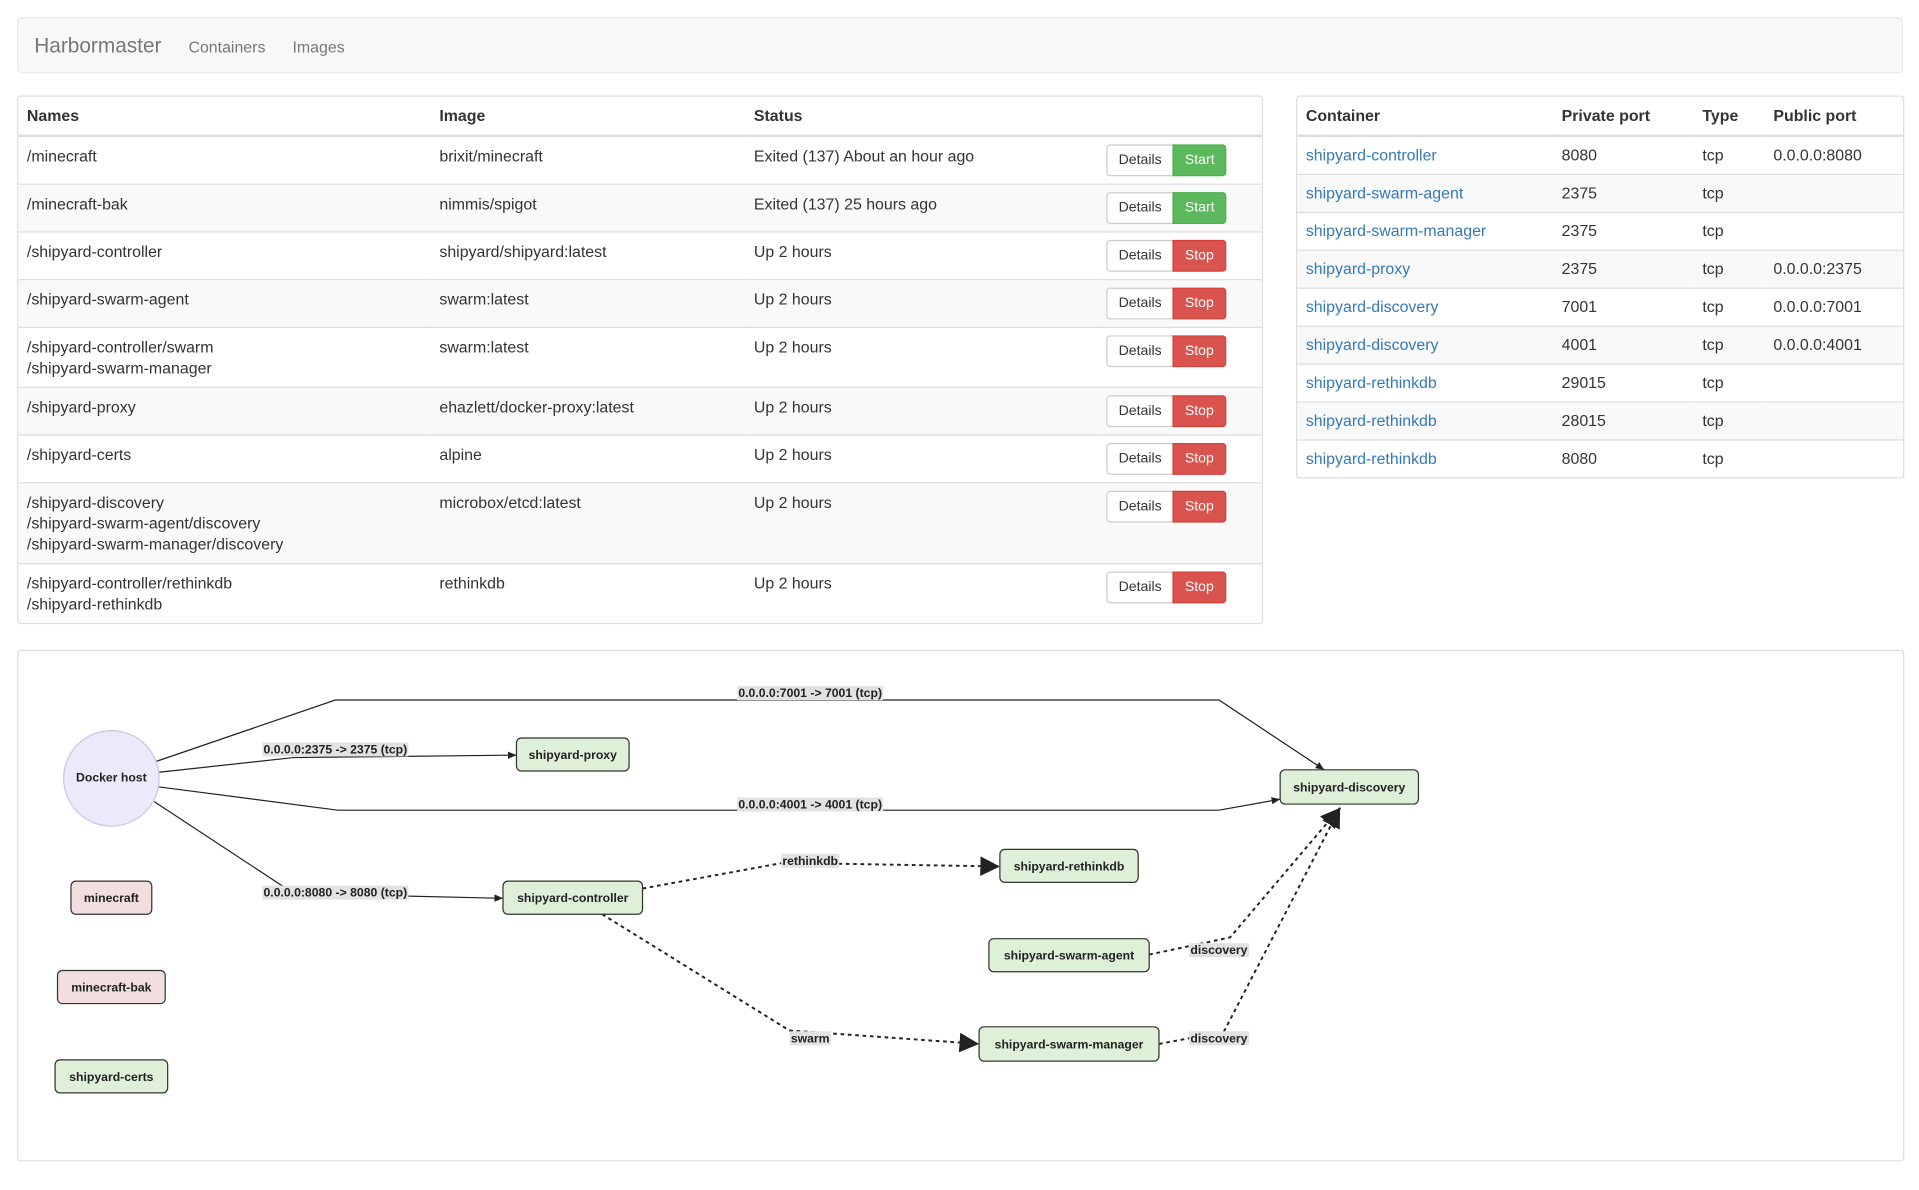  What do you see at coordinates (1600, 458) in the screenshot?
I see `port-row: shipyard-rethinkdb 8080 tcp` at bounding box center [1600, 458].